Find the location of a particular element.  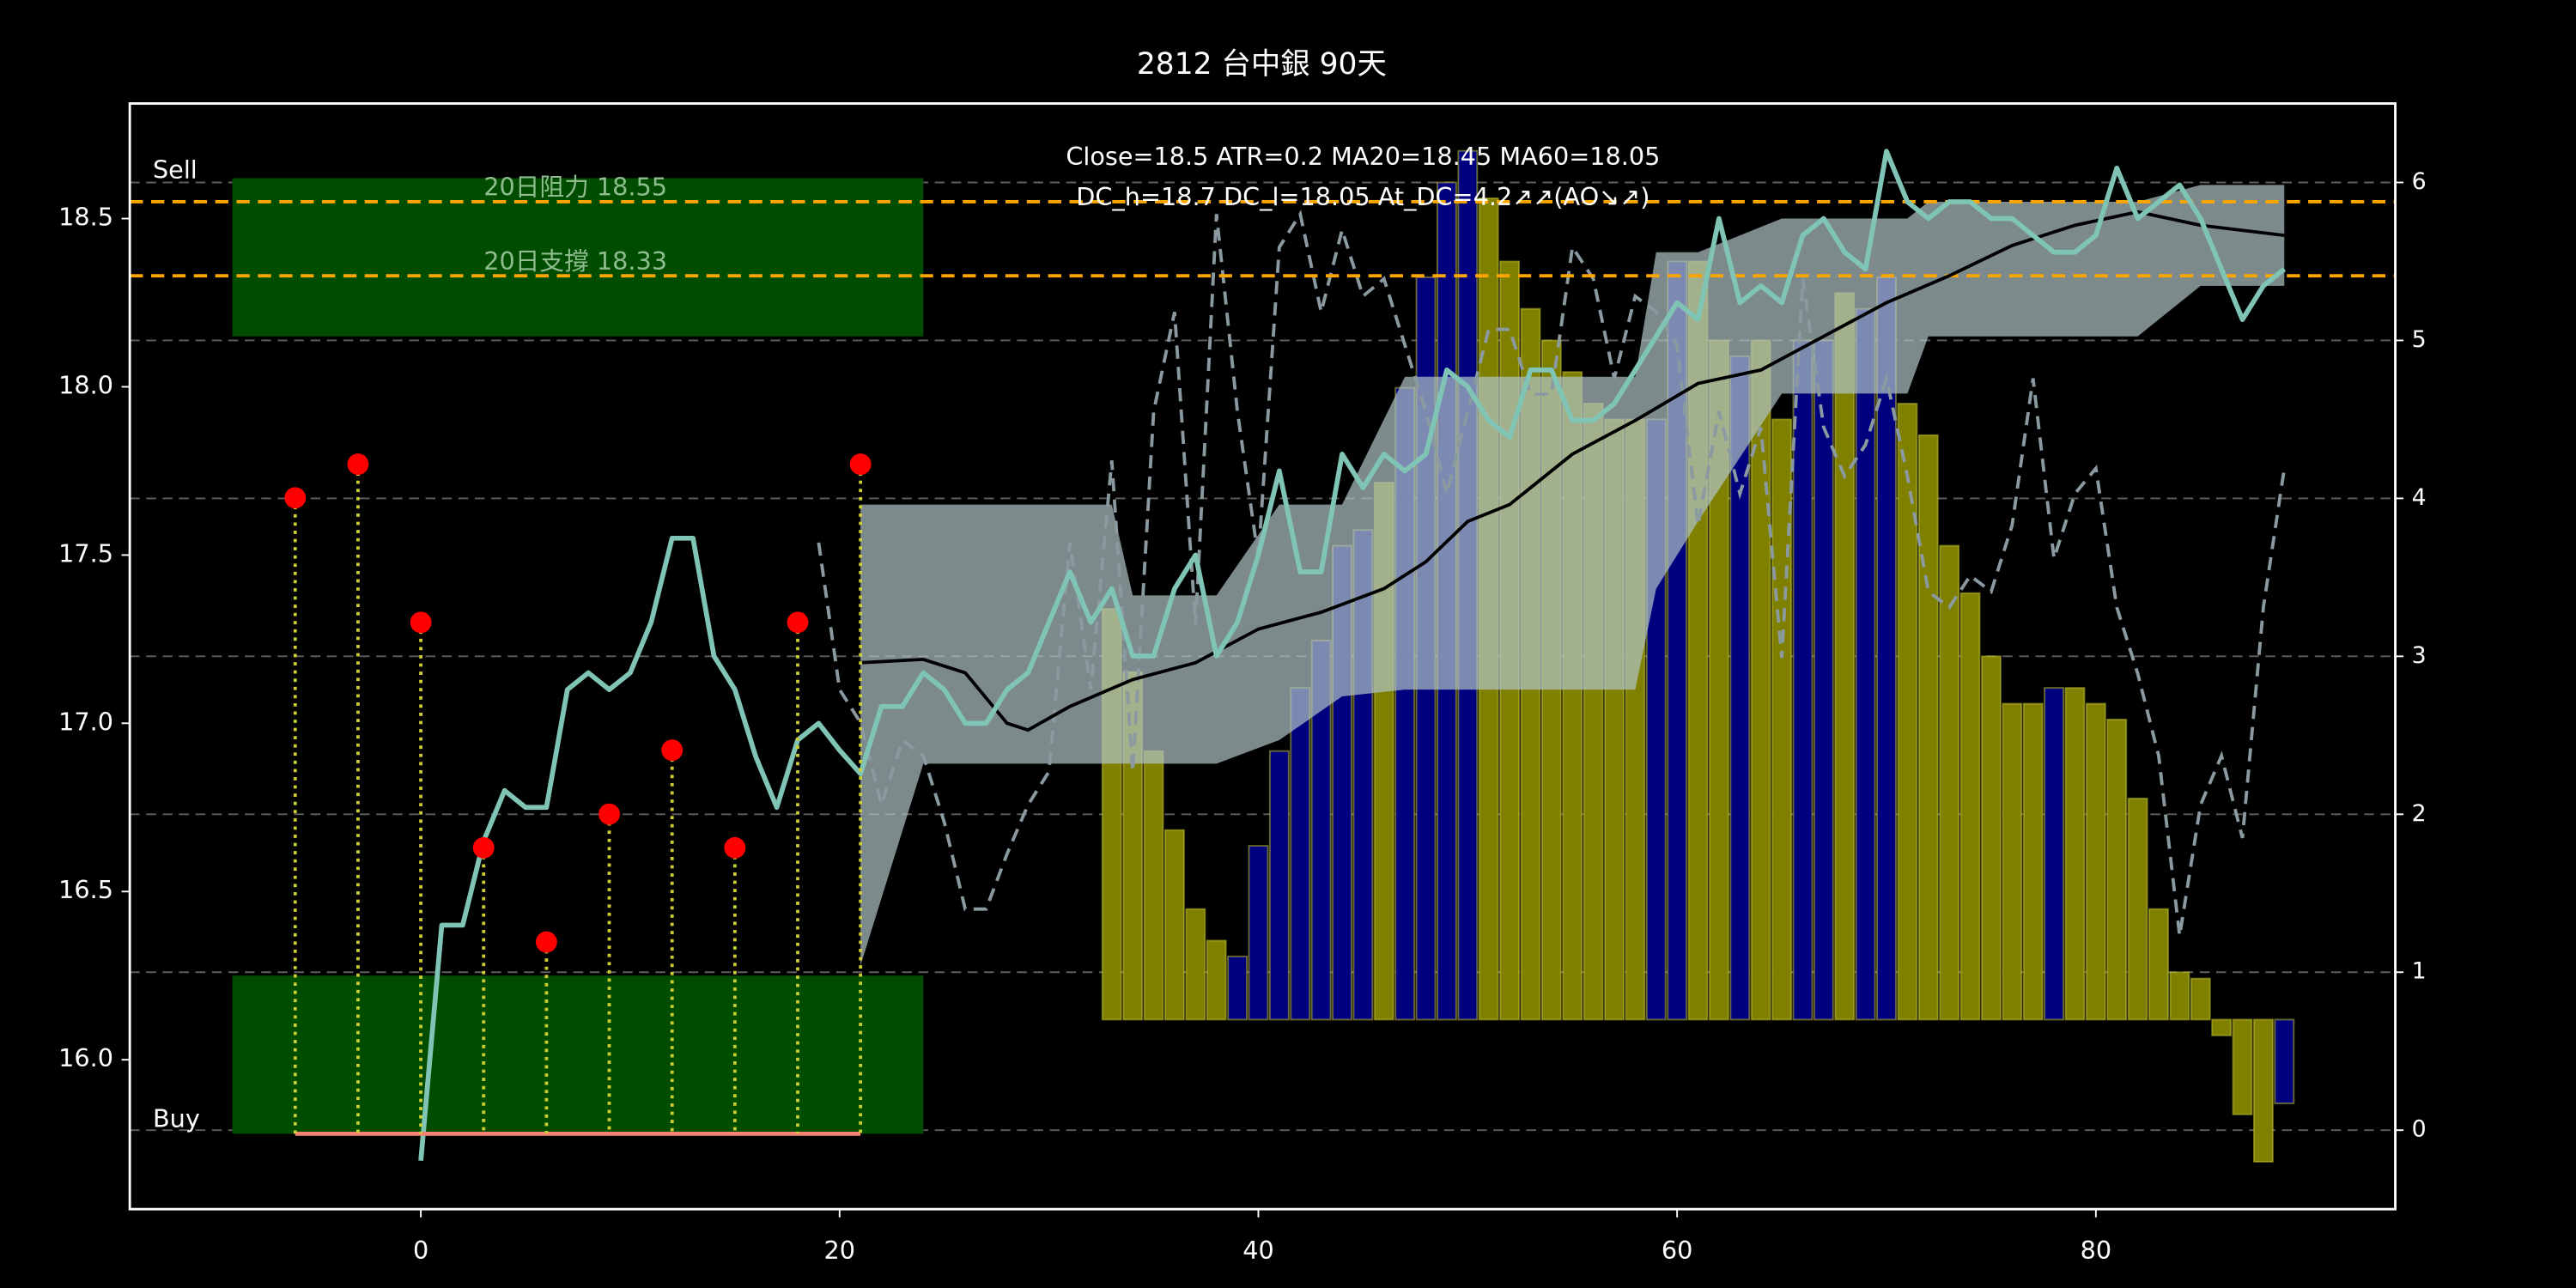

y2-tick-label: 4 is located at coordinates (2419, 497).